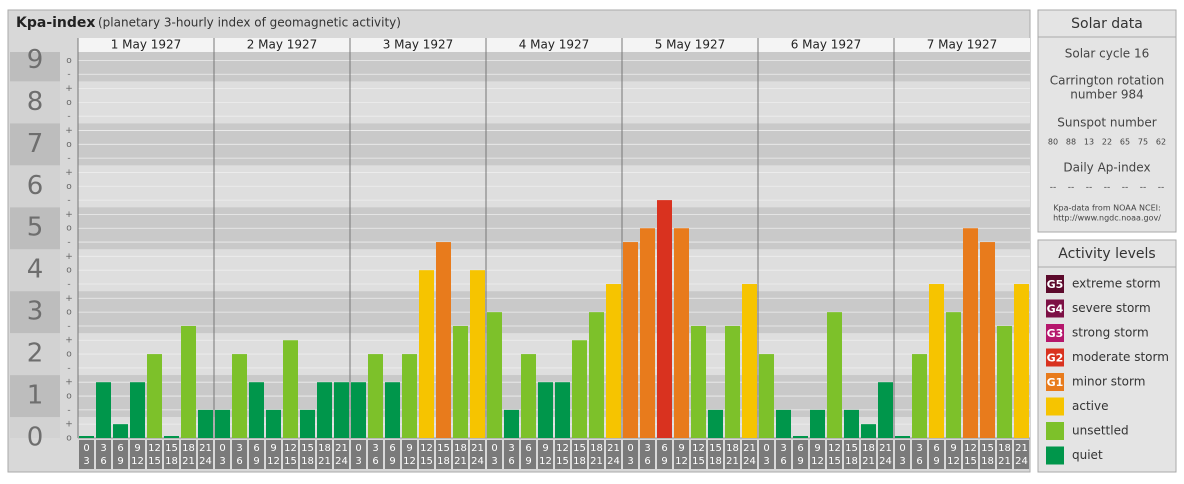  What do you see at coordinates (1100, 431) in the screenshot?
I see `legend-label: unsettled` at bounding box center [1100, 431].